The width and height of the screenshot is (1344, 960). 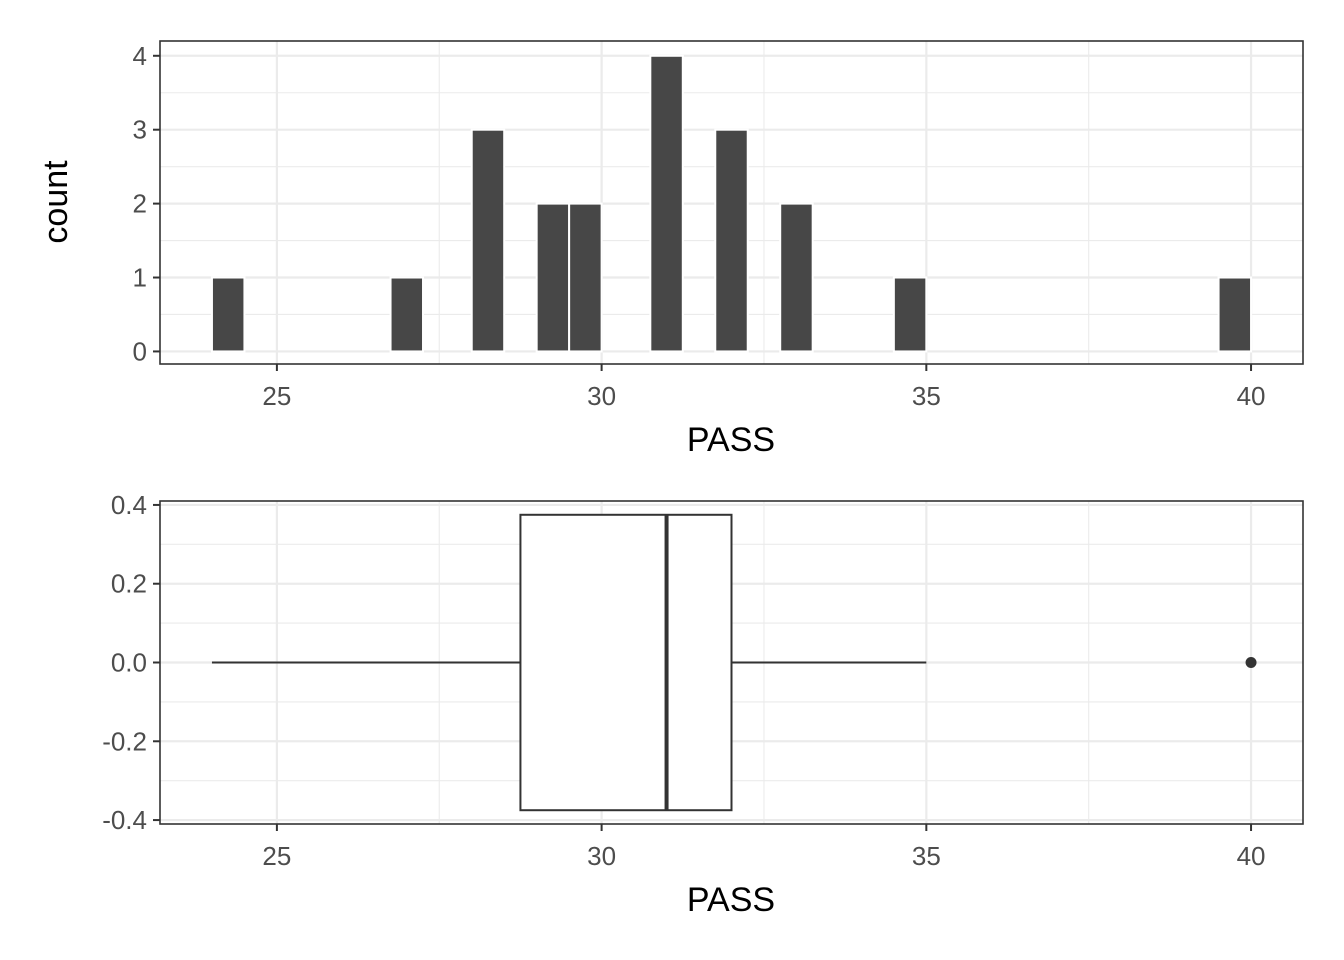 What do you see at coordinates (731, 440) in the screenshot?
I see `histogram-x-axis-title: PASS` at bounding box center [731, 440].